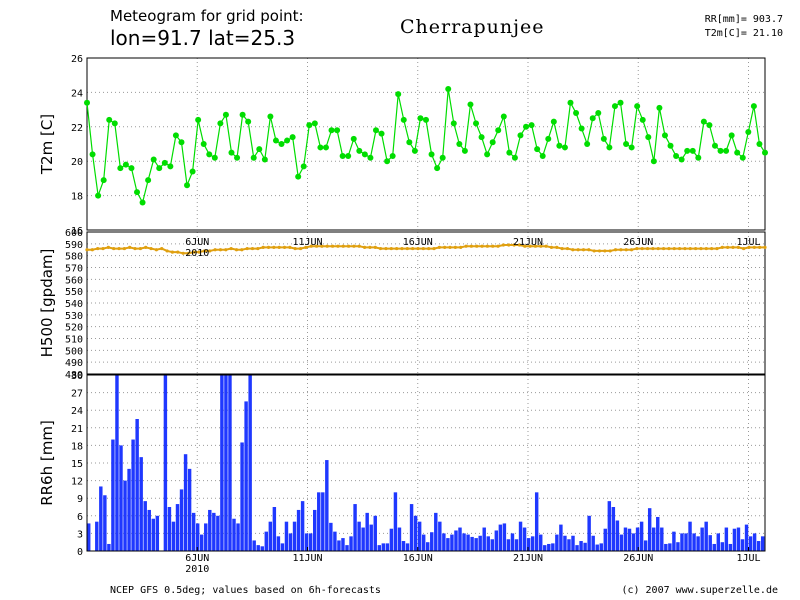 The image size is (800, 600). Describe the element at coordinates (80, 552) in the screenshot. I see `y-tick-label: 0` at that location.